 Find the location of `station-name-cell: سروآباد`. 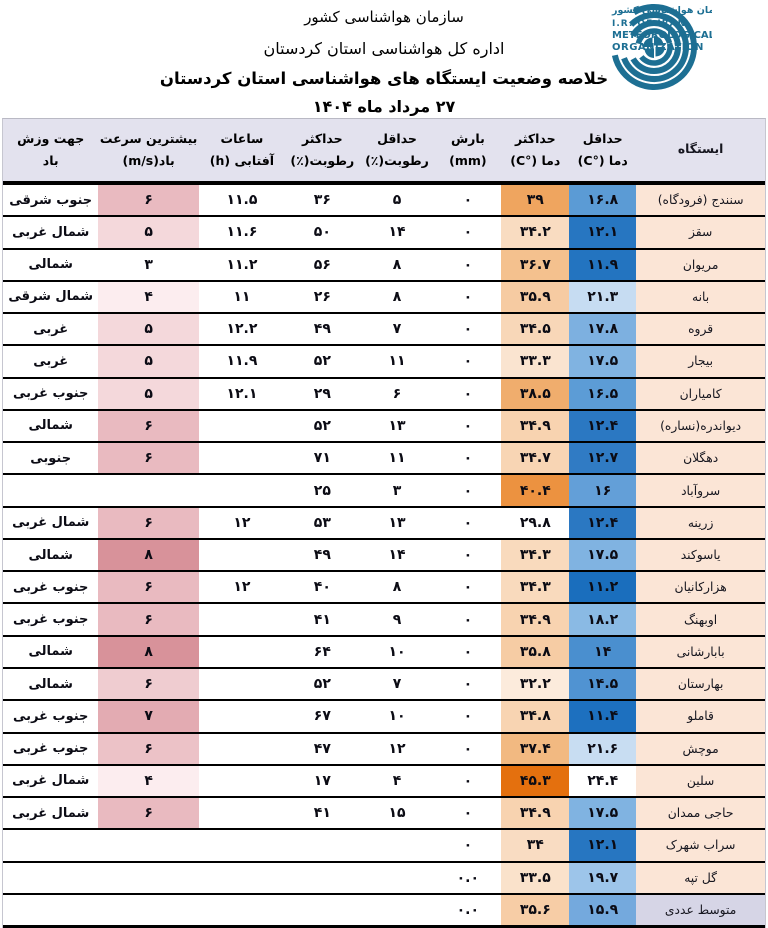

station-name-cell: سروآباد is located at coordinates (700, 490).